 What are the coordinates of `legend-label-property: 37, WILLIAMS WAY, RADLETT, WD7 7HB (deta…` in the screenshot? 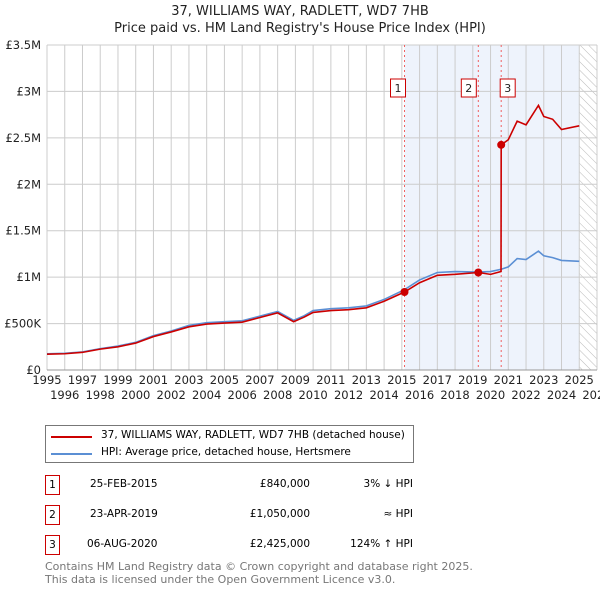 It's located at (253, 435).